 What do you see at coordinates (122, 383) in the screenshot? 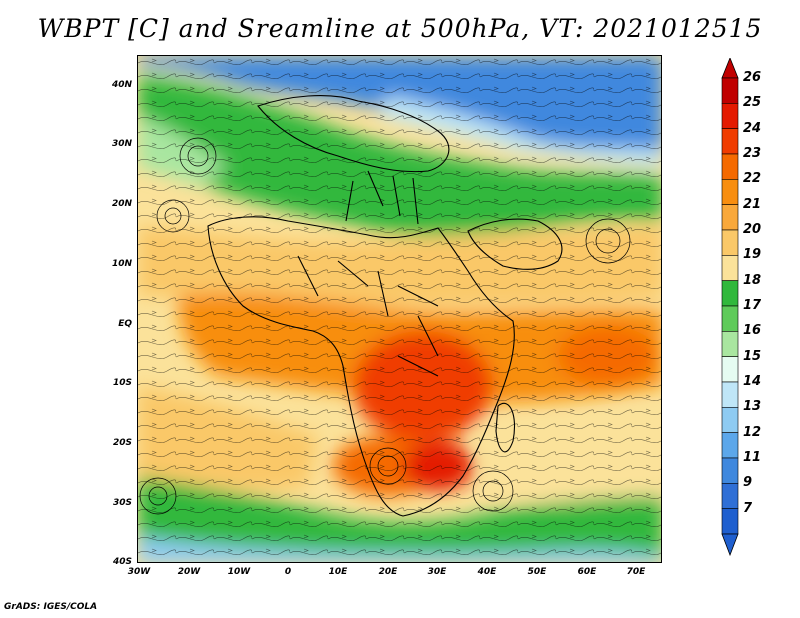
I see `lat-label-10s: 10S` at bounding box center [122, 383].